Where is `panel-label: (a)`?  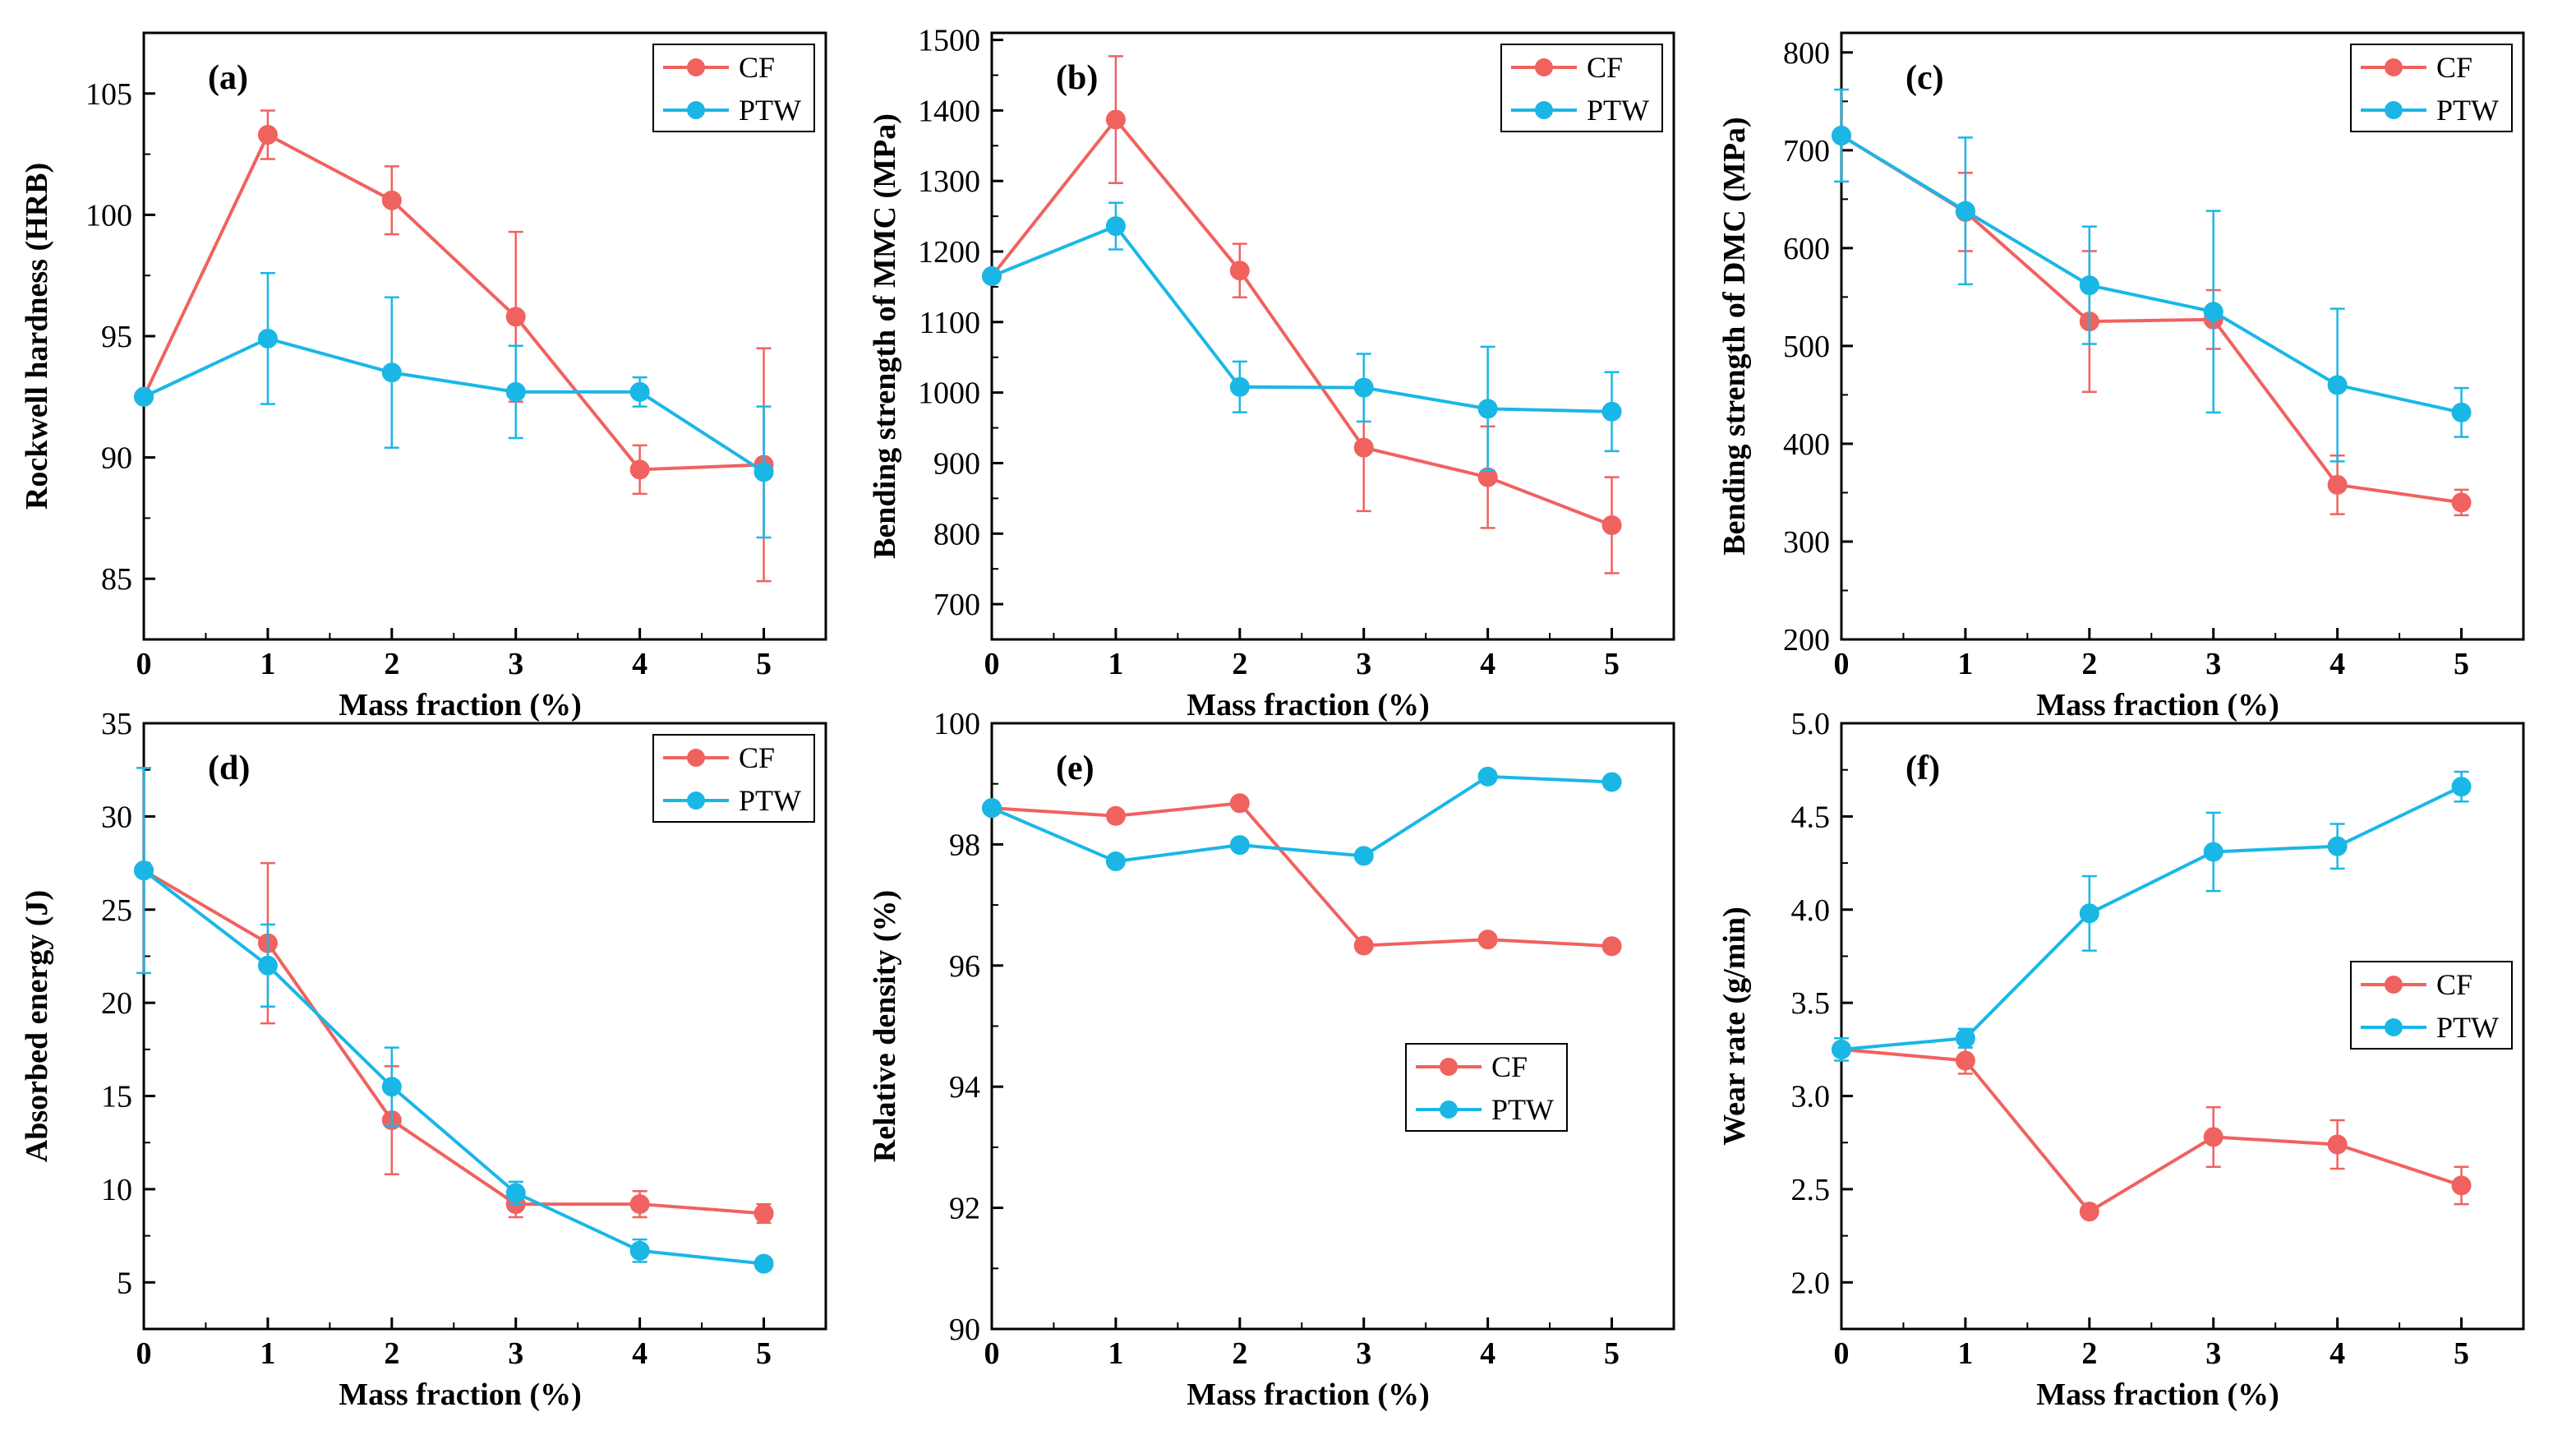 panel-label: (a) is located at coordinates (228, 78).